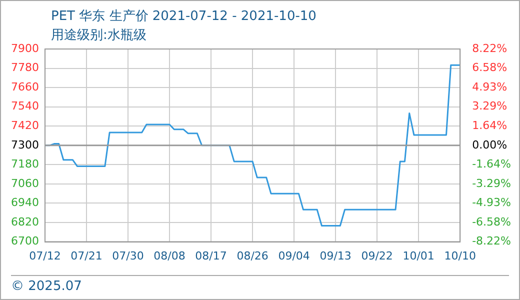 This screenshot has width=520, height=300. I want to click on x-tick-label: 07/21, so click(86, 255).